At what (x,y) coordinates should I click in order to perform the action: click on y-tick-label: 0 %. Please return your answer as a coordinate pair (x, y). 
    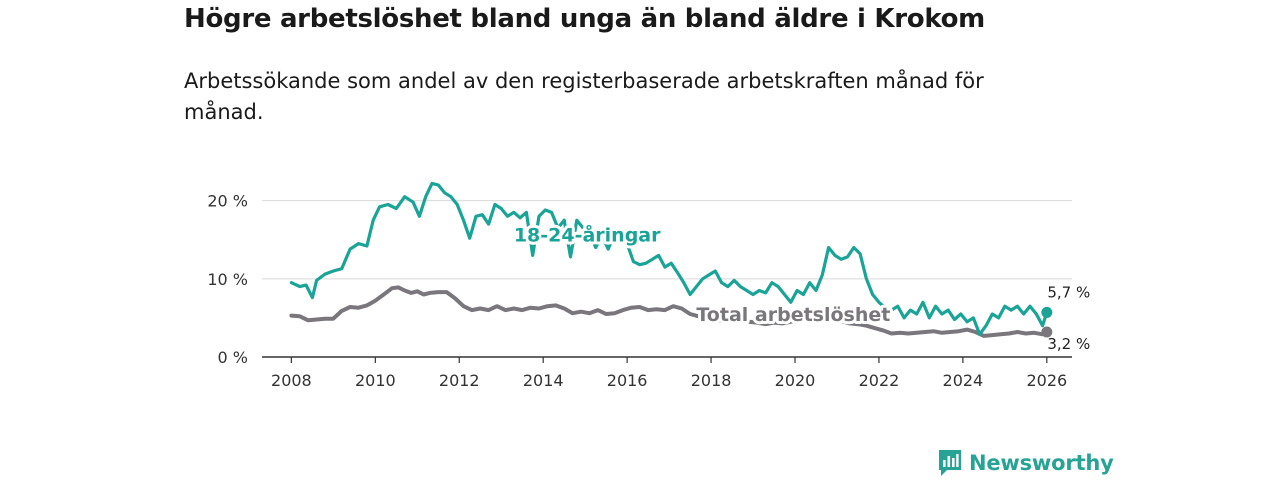
    Looking at the image, I should click on (233, 357).